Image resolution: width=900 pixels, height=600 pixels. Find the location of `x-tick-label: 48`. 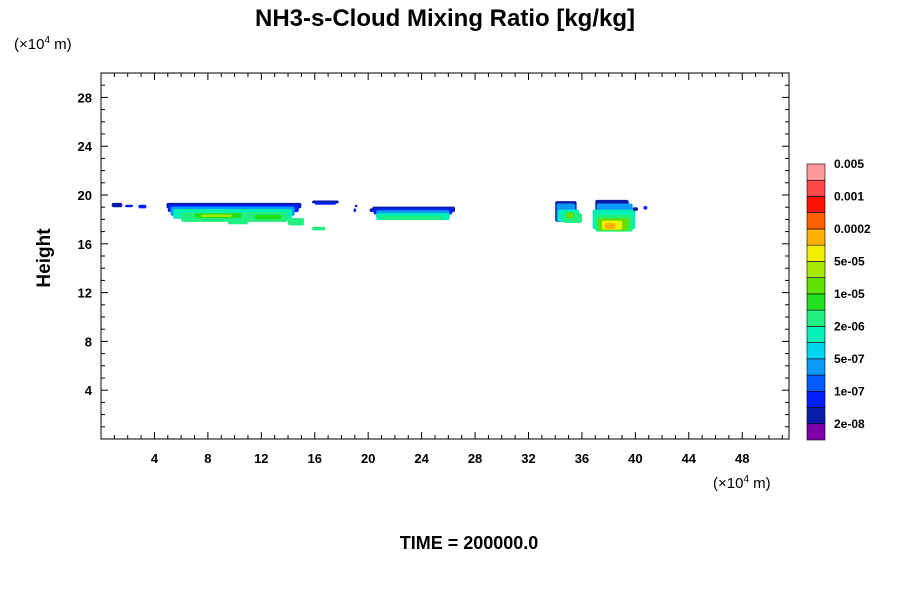

x-tick-label: 48 is located at coordinates (742, 458).